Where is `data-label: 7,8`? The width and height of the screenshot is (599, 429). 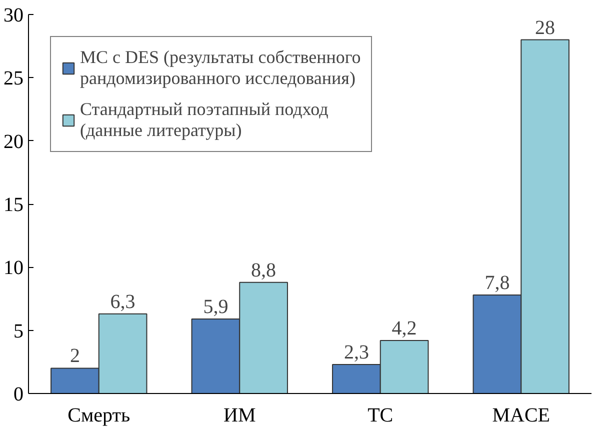
data-label: 7,8 is located at coordinates (497, 283).